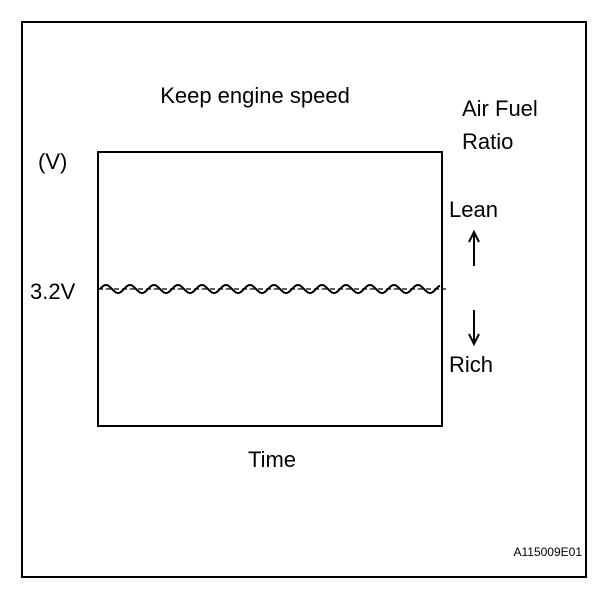  Describe the element at coordinates (52, 161) in the screenshot. I see `y-unit: (V)` at that location.